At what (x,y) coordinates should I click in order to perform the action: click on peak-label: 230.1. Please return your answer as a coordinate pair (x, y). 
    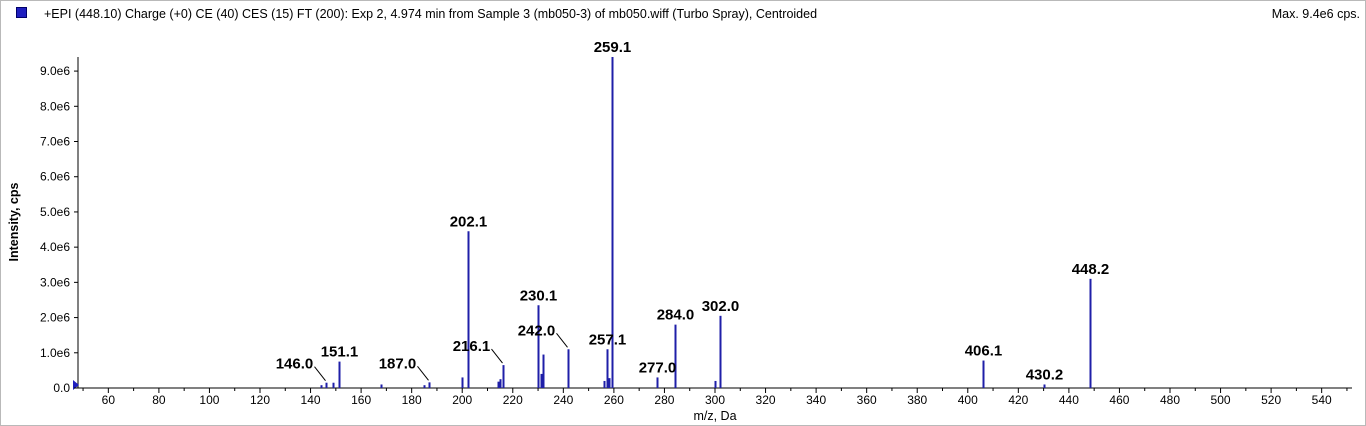
    Looking at the image, I should click on (539, 295).